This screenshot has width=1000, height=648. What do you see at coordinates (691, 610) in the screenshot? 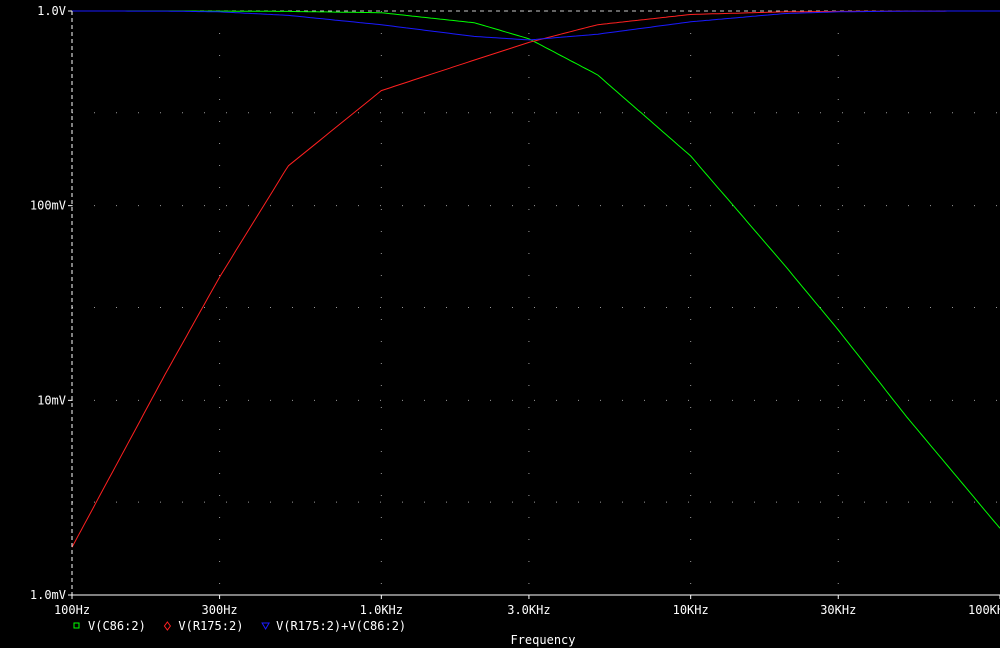
I see `x-tick-label: 10KHz` at bounding box center [691, 610].